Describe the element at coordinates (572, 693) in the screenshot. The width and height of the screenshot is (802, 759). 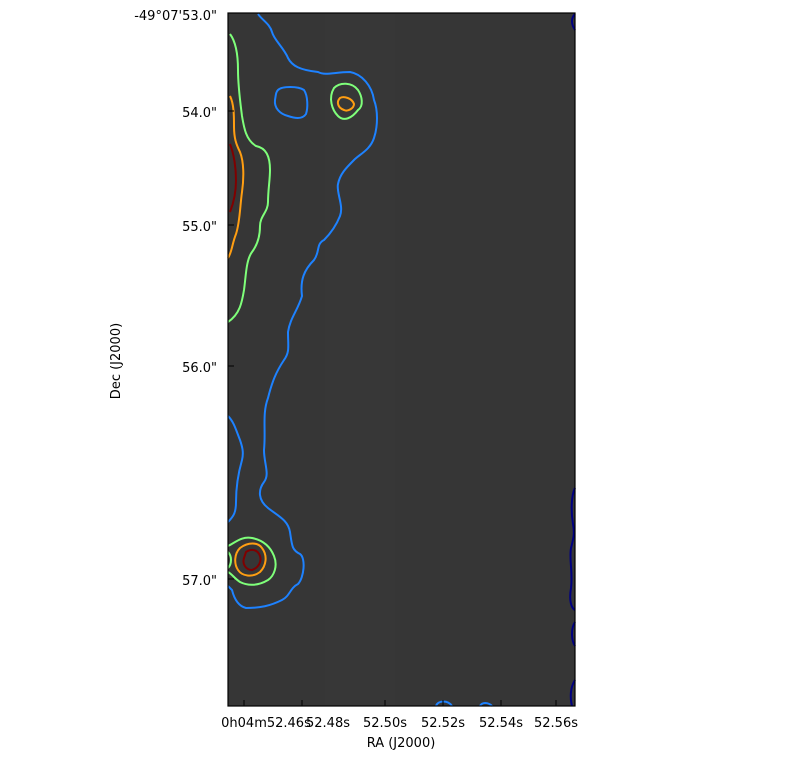
I see `contour-navy-bottom` at that location.